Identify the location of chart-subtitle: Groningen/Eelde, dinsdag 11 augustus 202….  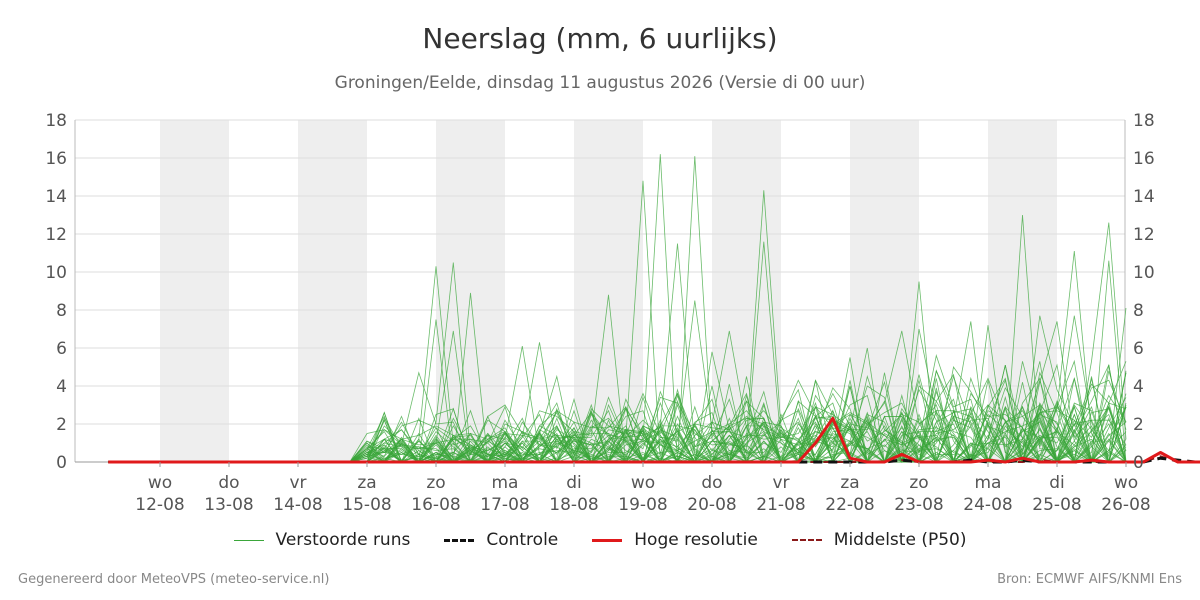
(600, 83).